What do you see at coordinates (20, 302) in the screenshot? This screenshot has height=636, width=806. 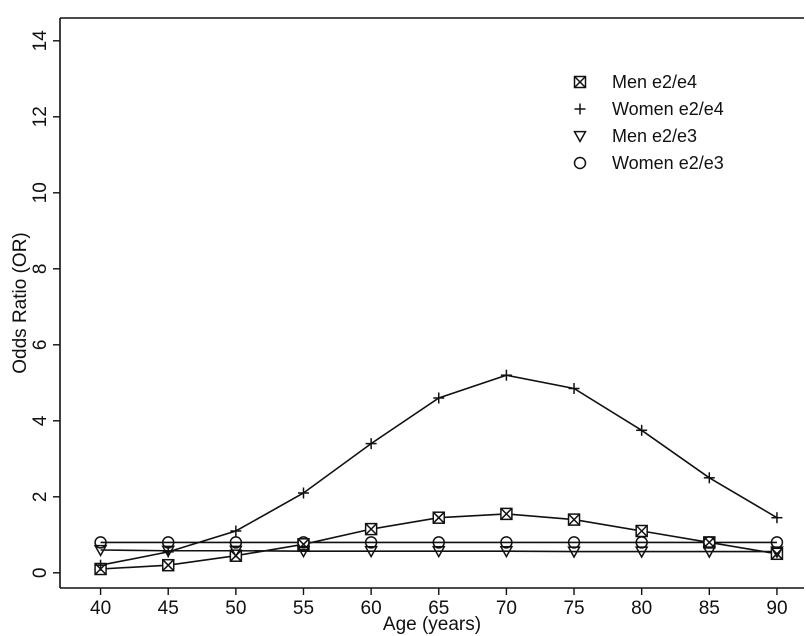 I see `y-axis-title: Odds Ratio (OR)` at bounding box center [20, 302].